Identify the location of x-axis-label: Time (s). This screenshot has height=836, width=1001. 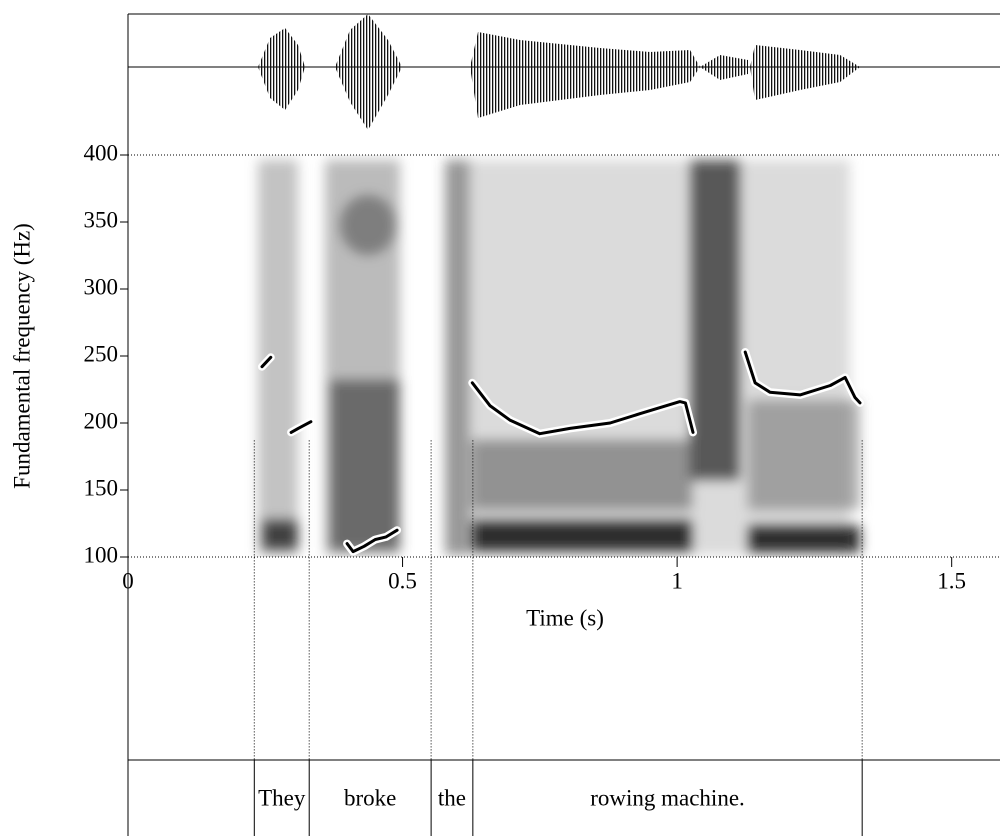
(565, 617).